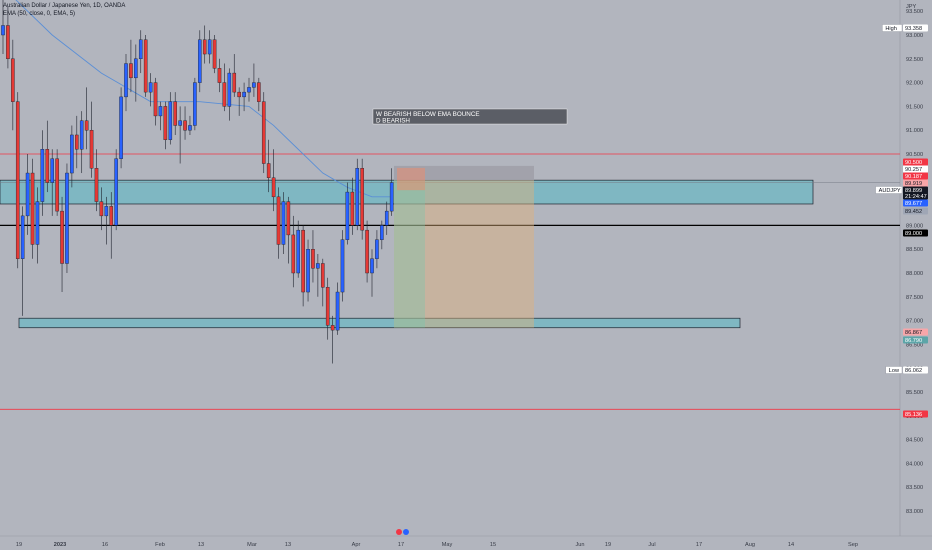 The image size is (932, 550). I want to click on flag-marker-icon, so click(406, 532).